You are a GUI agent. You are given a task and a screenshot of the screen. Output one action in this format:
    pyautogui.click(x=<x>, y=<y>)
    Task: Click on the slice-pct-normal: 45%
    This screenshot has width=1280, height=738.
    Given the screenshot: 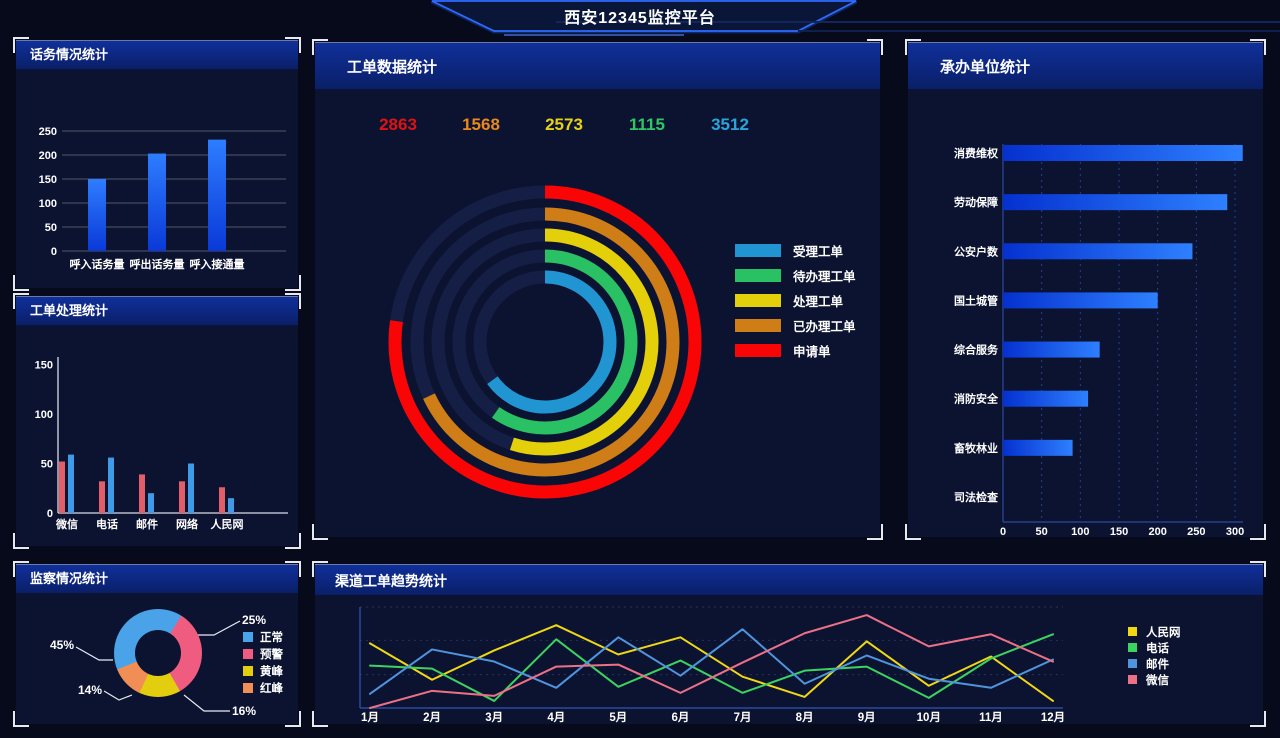 What is the action you would take?
    pyautogui.click(x=62, y=645)
    